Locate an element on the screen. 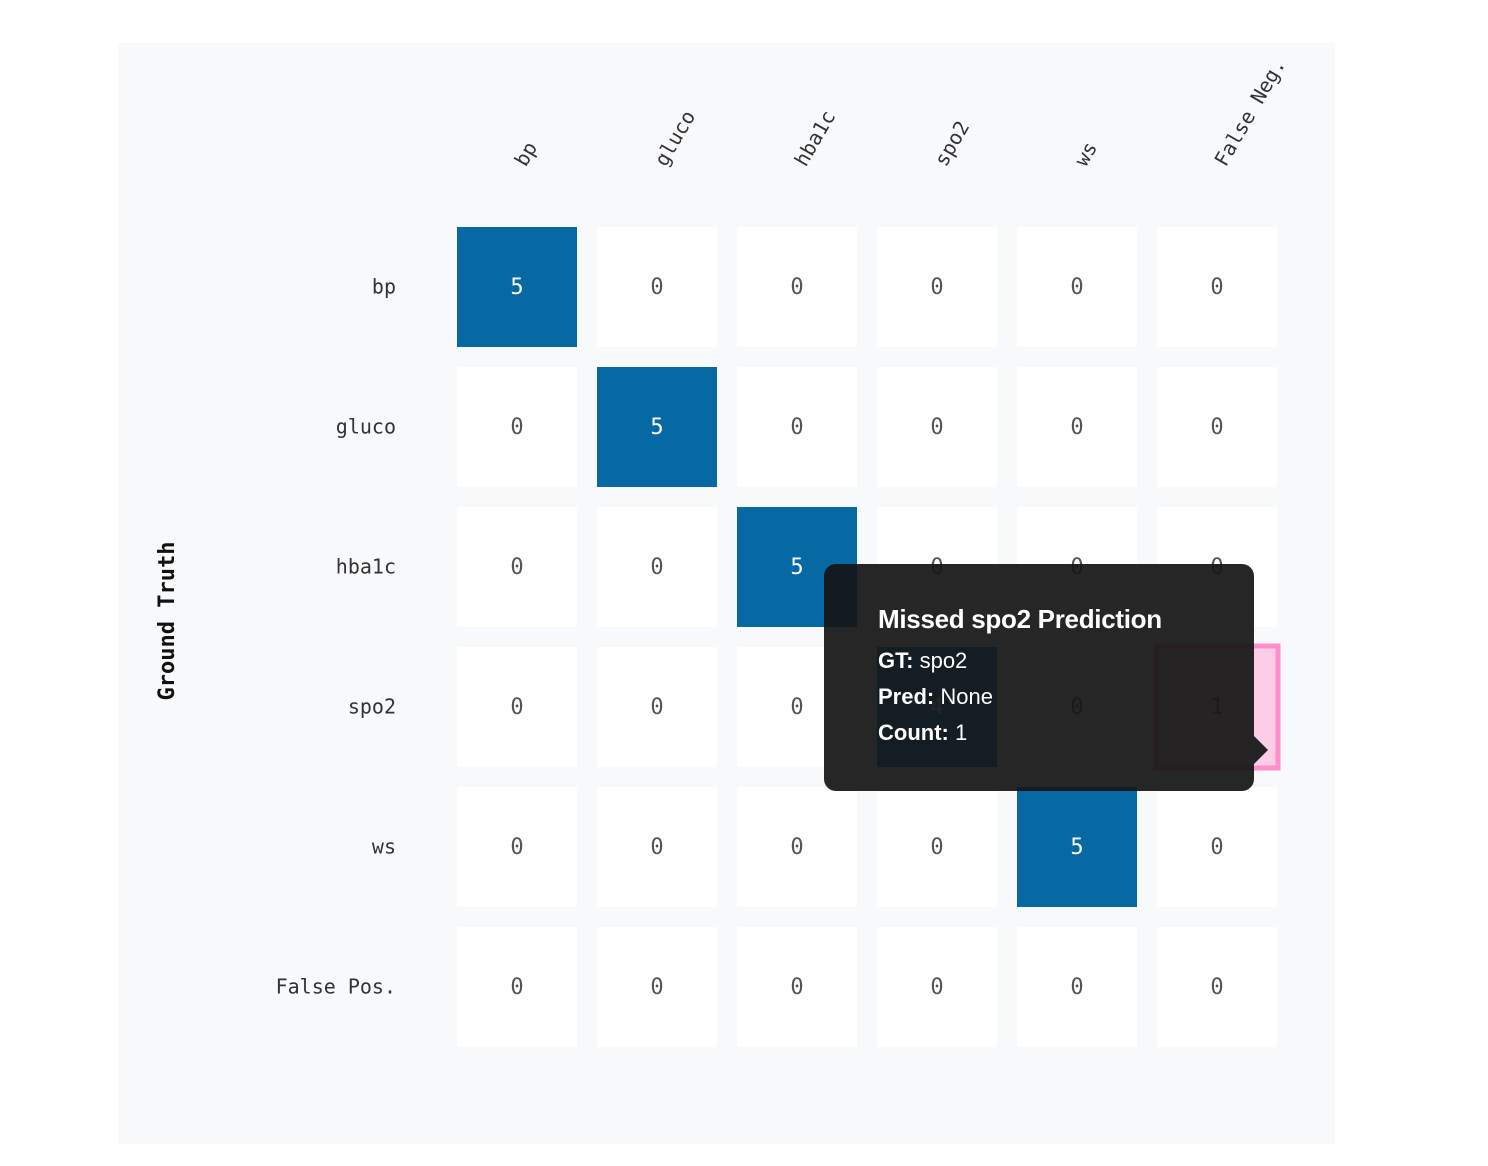 The image size is (1488, 1166). y-tick-label: gluco is located at coordinates (366, 427).